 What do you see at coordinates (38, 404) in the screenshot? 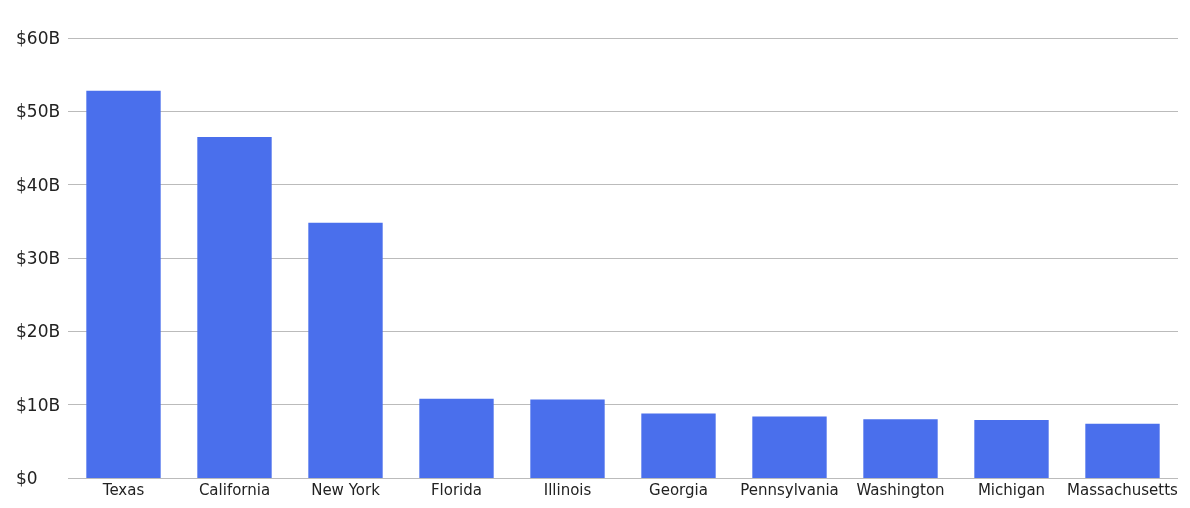
I see `y-tick-label: $10B` at bounding box center [38, 404].